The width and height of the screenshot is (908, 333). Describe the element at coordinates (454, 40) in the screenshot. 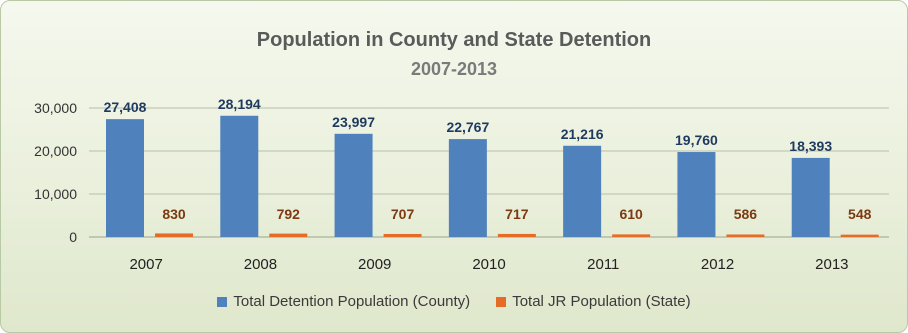

I see `chart-title: Population in County and State Detention` at that location.